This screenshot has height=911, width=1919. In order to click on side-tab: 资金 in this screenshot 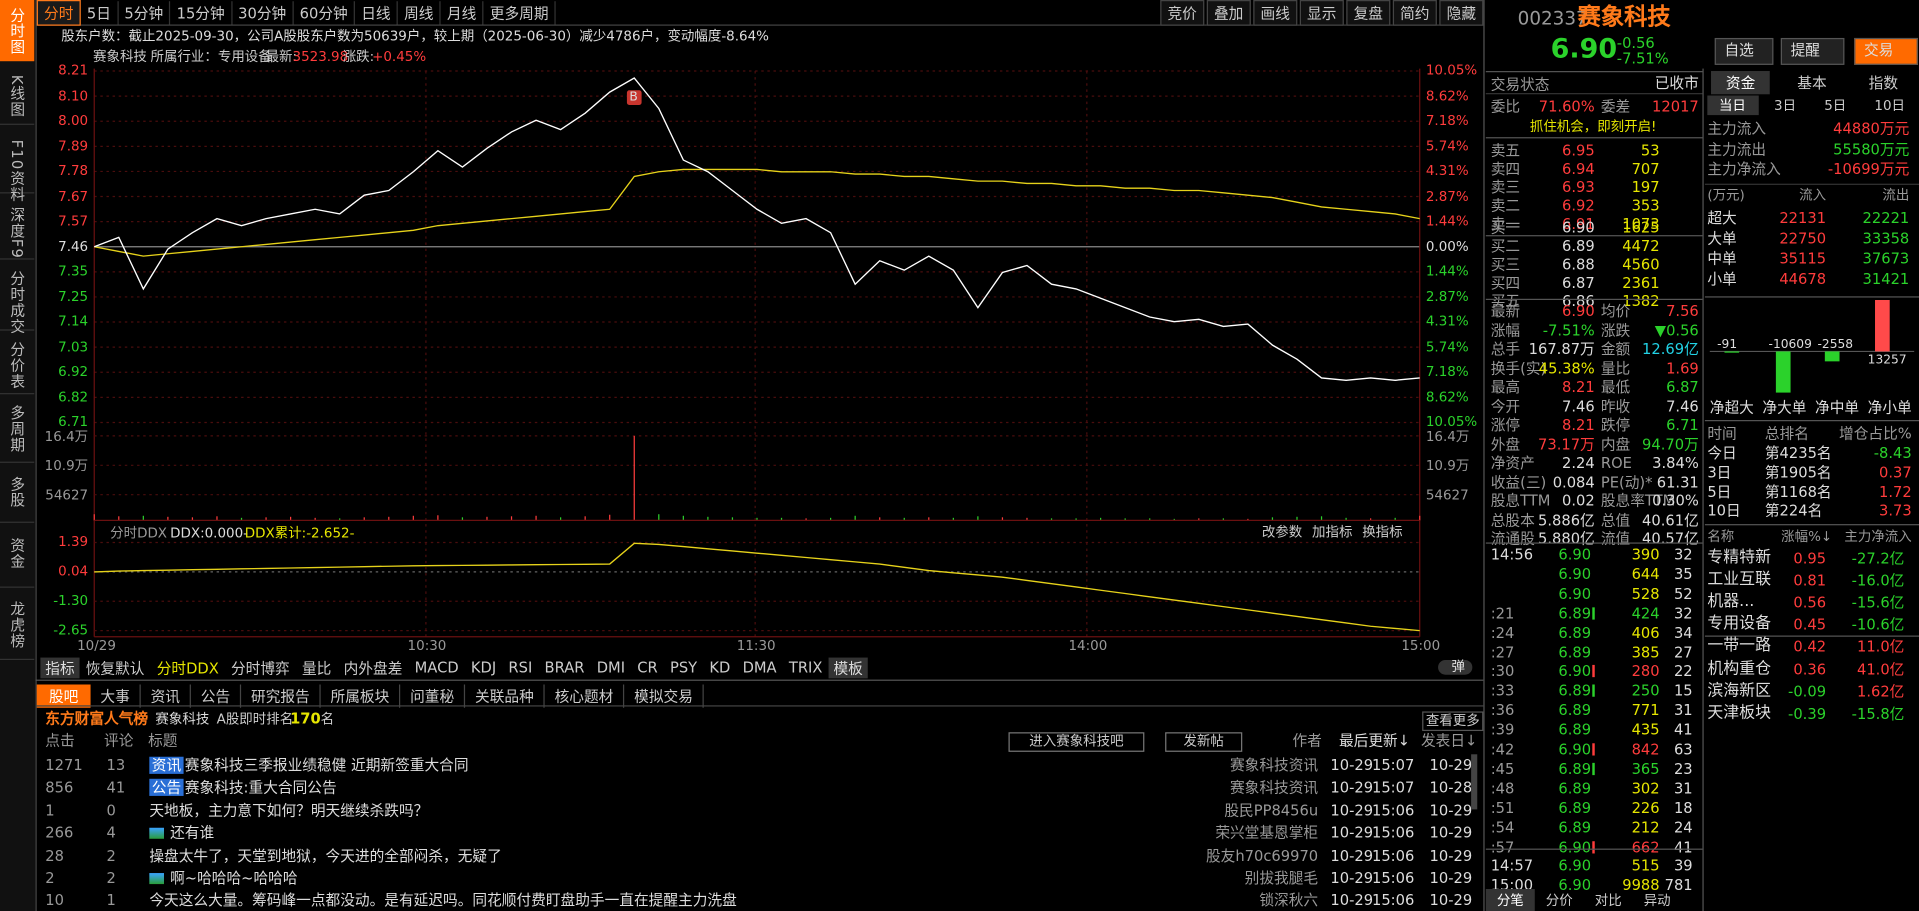, I will do `click(17, 553)`.